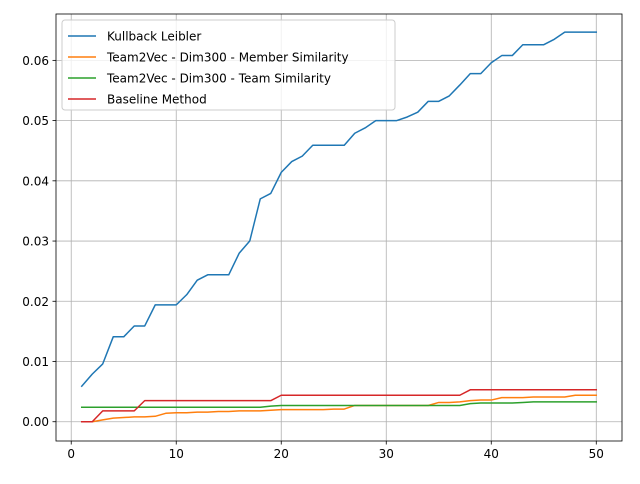 The width and height of the screenshot is (640, 484). Describe the element at coordinates (35, 242) in the screenshot. I see `y-tick-label: 0.03` at that location.